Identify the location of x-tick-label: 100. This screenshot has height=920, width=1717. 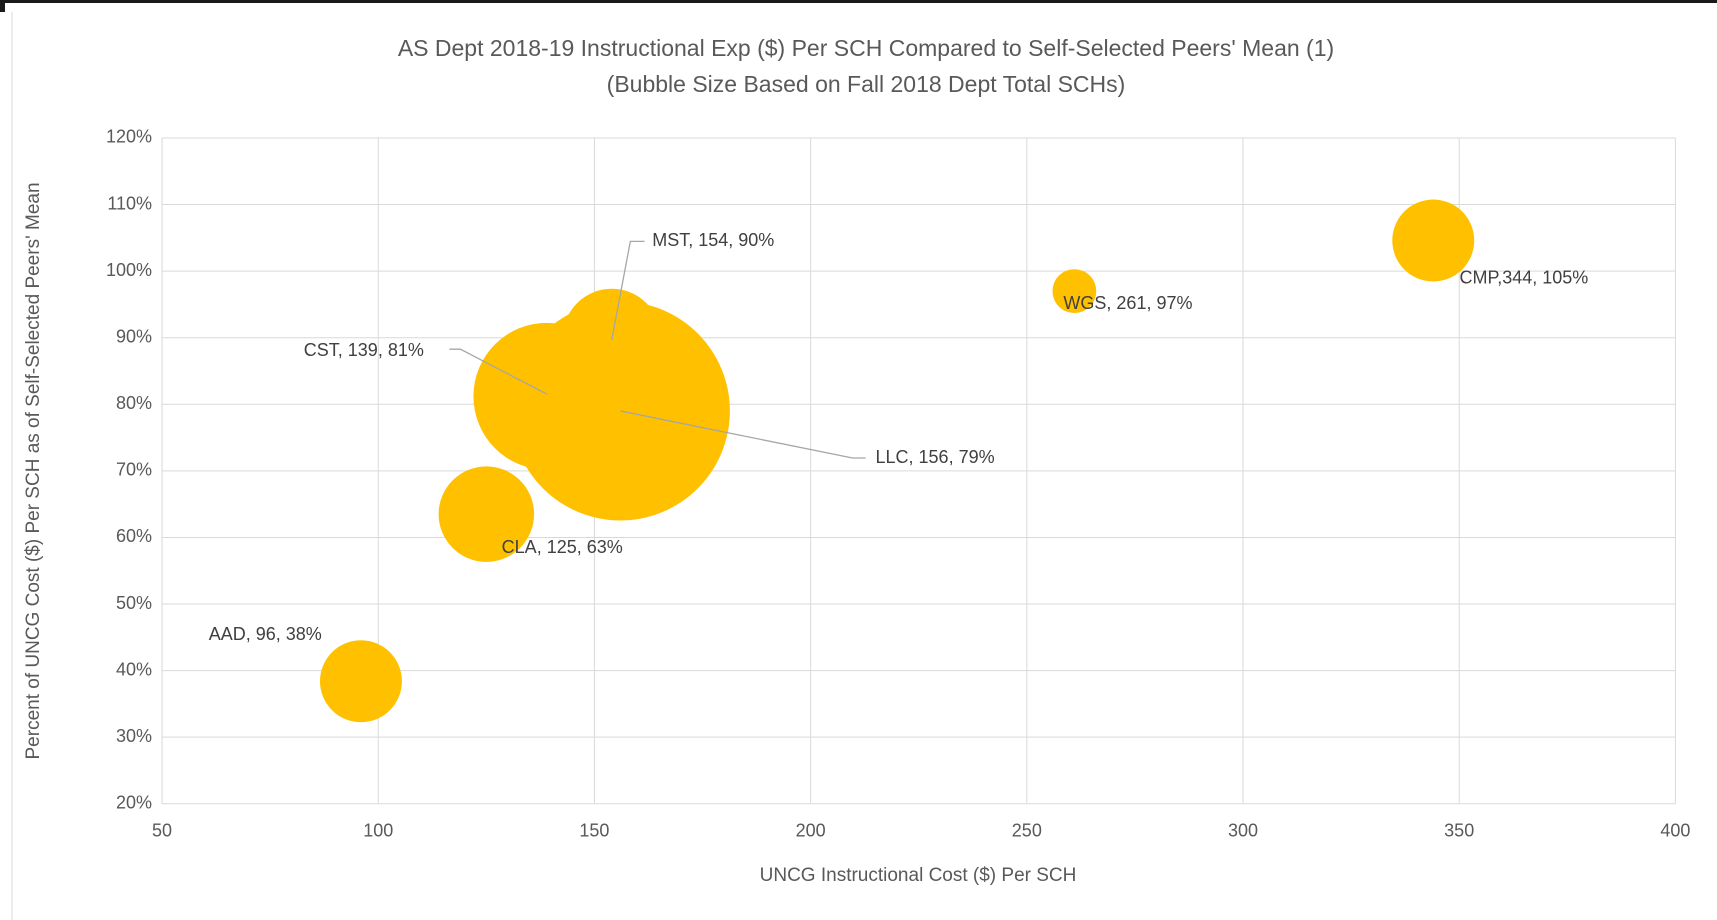
(378, 830).